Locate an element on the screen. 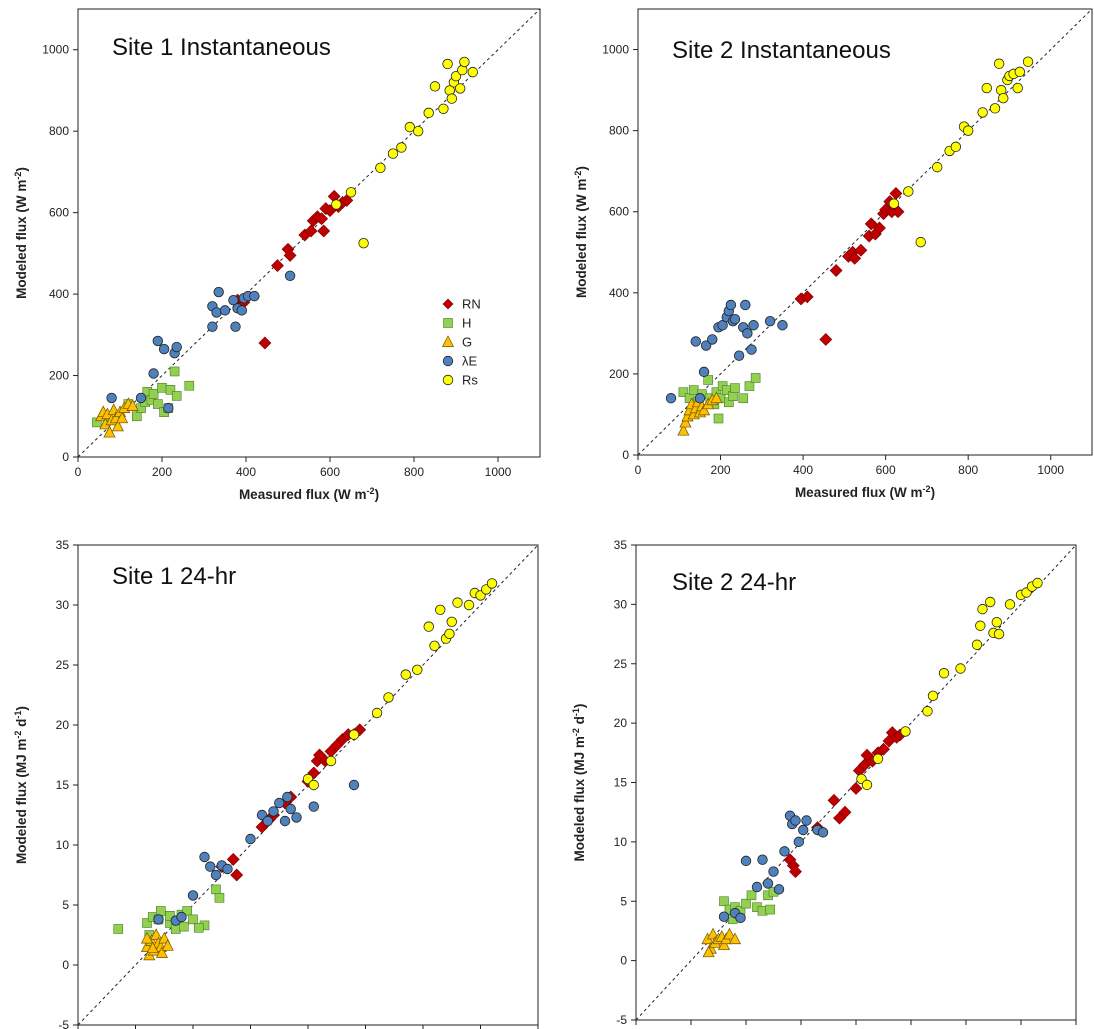  y-tick-label: 400 is located at coordinates (59, 294).